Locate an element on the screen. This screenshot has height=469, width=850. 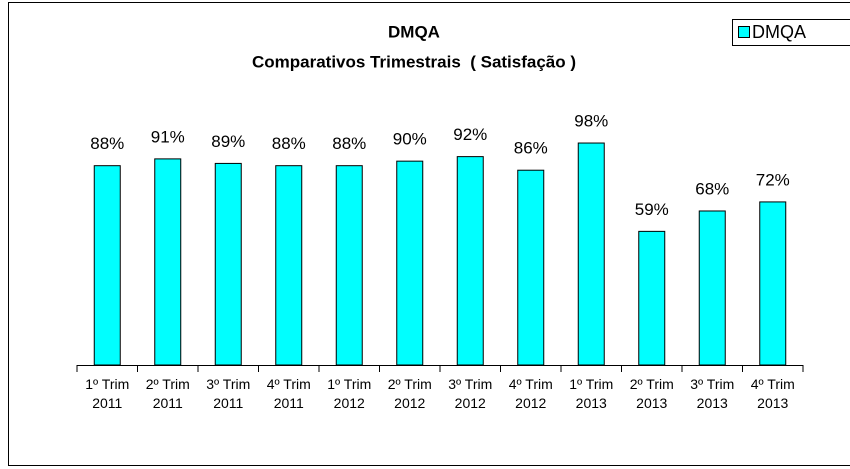
data-label: 90% is located at coordinates (410, 139).